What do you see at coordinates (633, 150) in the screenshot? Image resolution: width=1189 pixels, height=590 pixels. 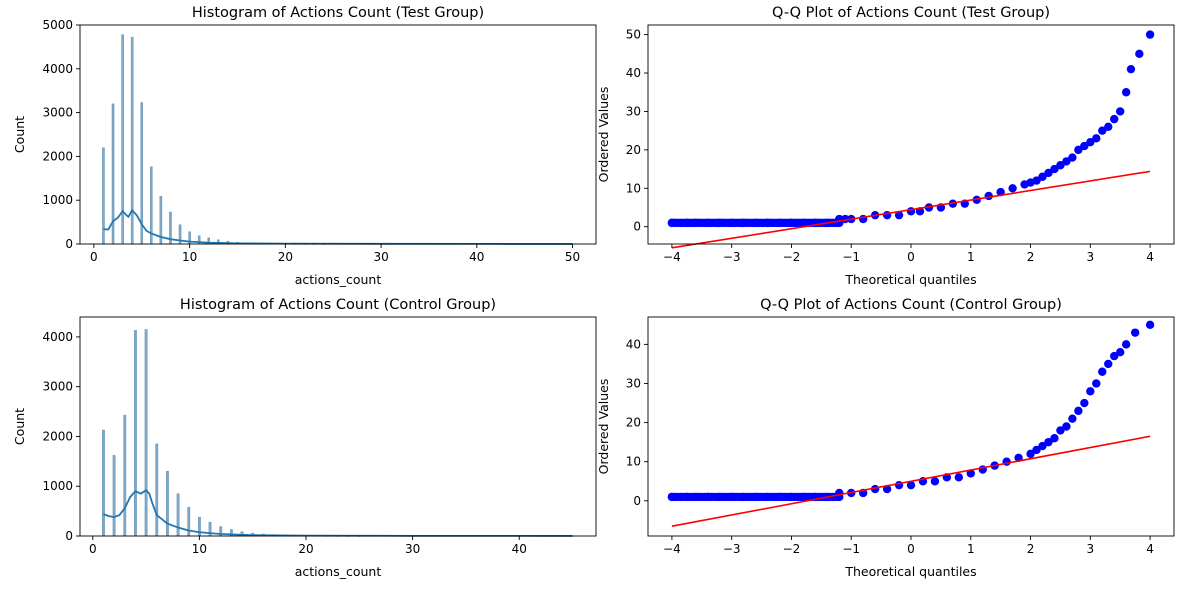 I see `y-tick-label: 20` at bounding box center [633, 150].